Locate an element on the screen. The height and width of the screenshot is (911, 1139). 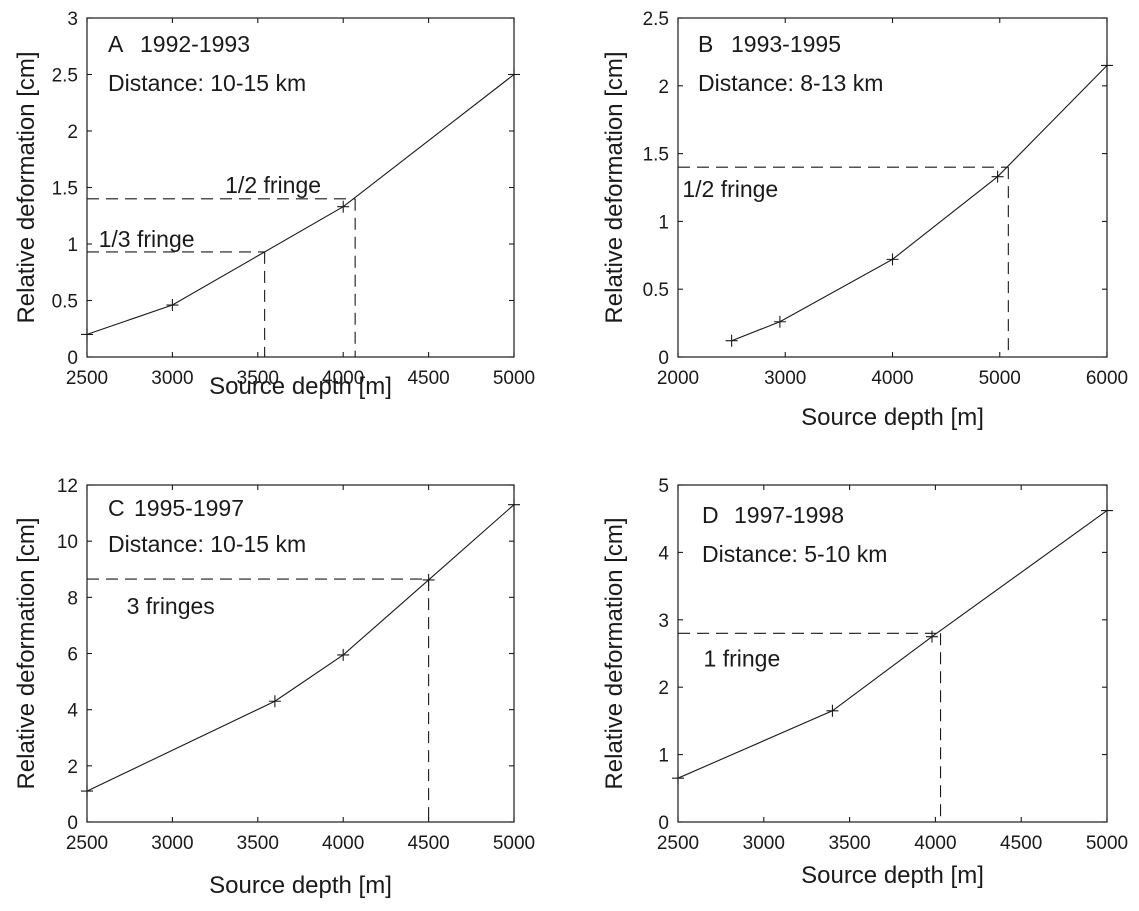
panel-title: 1995-1997 is located at coordinates (189, 508).